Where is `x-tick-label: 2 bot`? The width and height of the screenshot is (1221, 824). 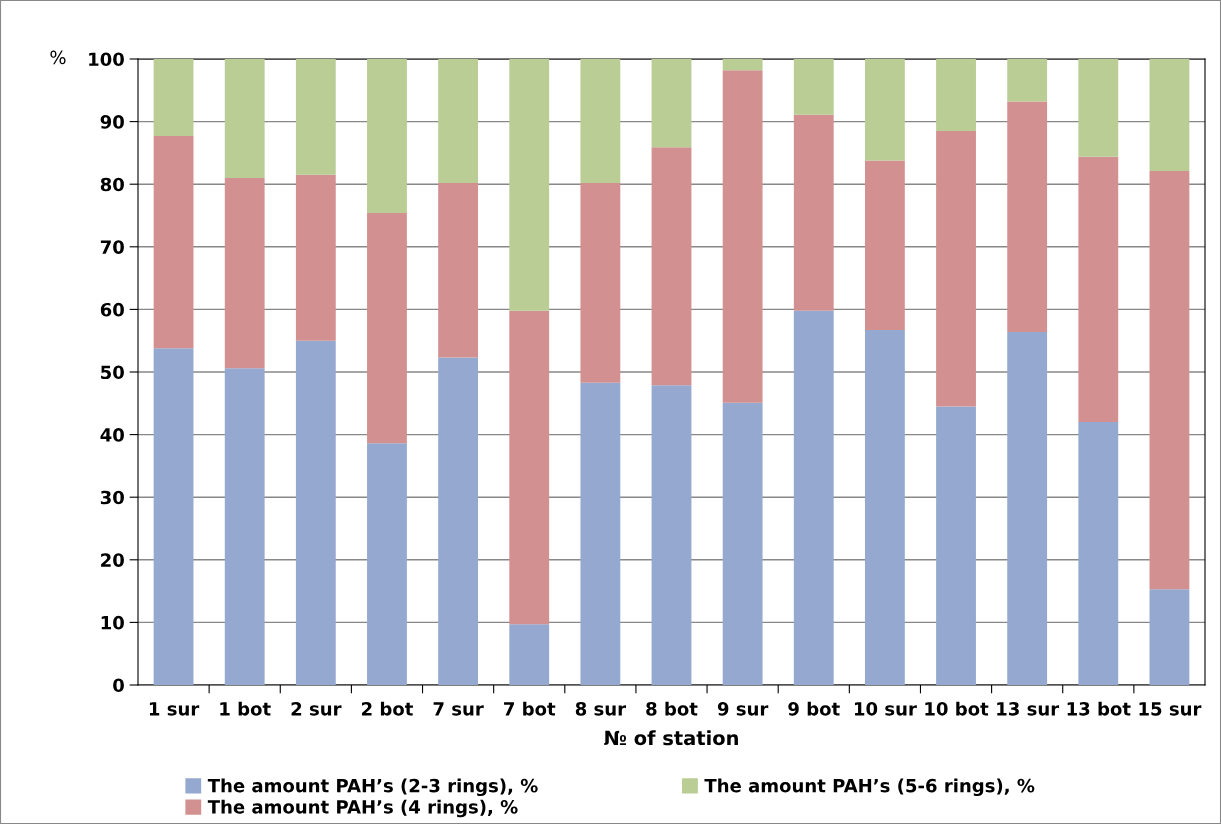 x-tick-label: 2 bot is located at coordinates (387, 708).